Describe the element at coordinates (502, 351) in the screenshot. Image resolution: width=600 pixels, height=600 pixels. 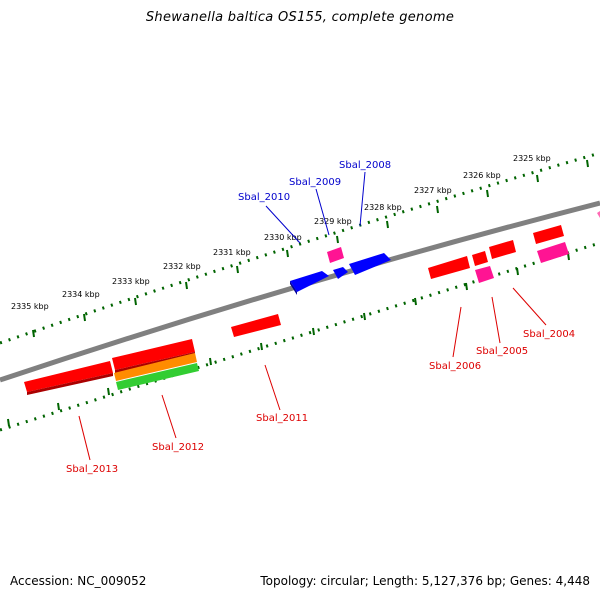
I see `label-sbal-2005: Sbal_2005` at that location.